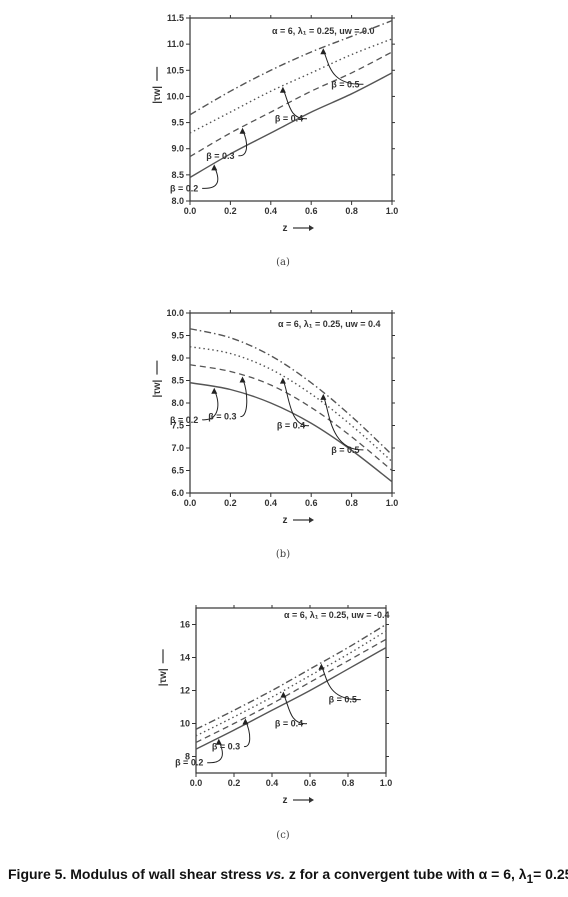  Describe the element at coordinates (323, 31) in the screenshot. I see `chart-annotation: α = 6, λ₁ = 0.25, uw = 0.0` at that location.